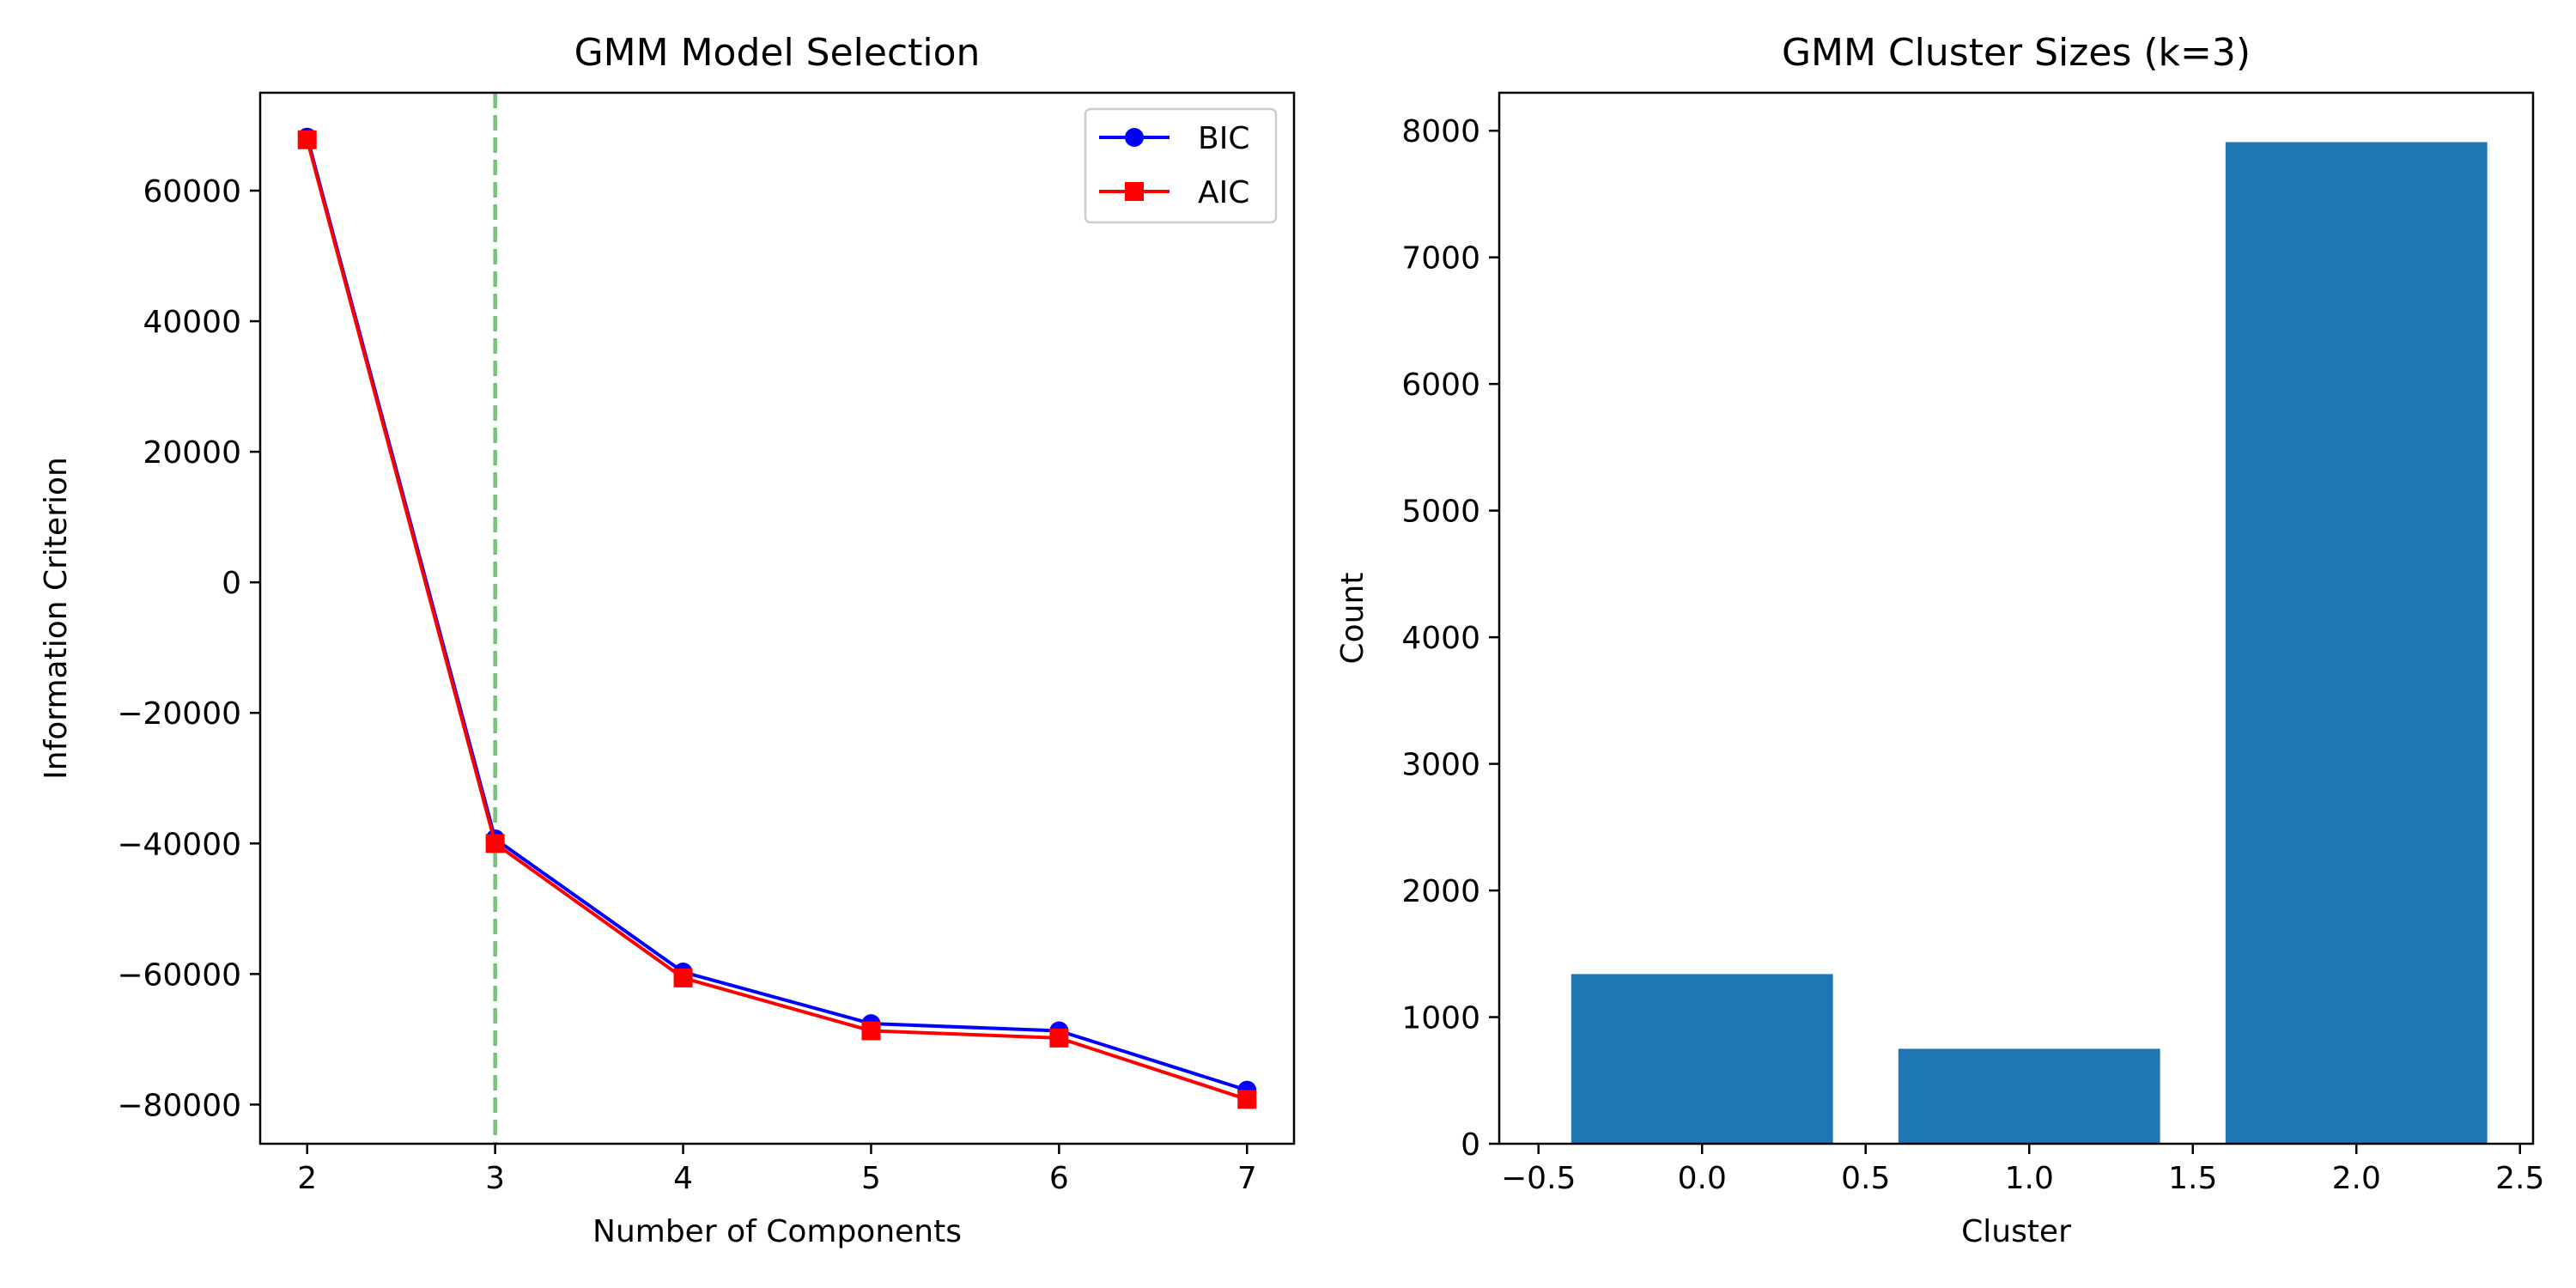 The width and height of the screenshot is (2576, 1288). What do you see at coordinates (2519, 1178) in the screenshot?
I see `x-tick-label: 2.5` at bounding box center [2519, 1178].